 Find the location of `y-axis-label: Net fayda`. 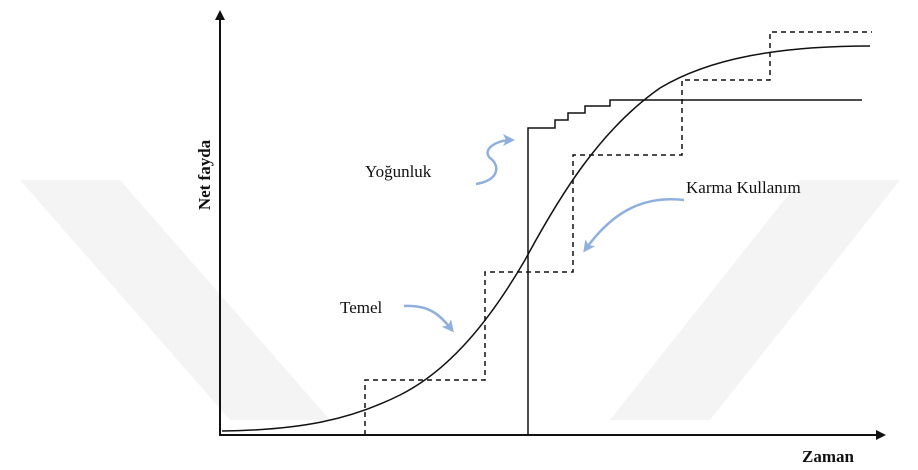

y-axis-label: Net fayda is located at coordinates (204, 174).